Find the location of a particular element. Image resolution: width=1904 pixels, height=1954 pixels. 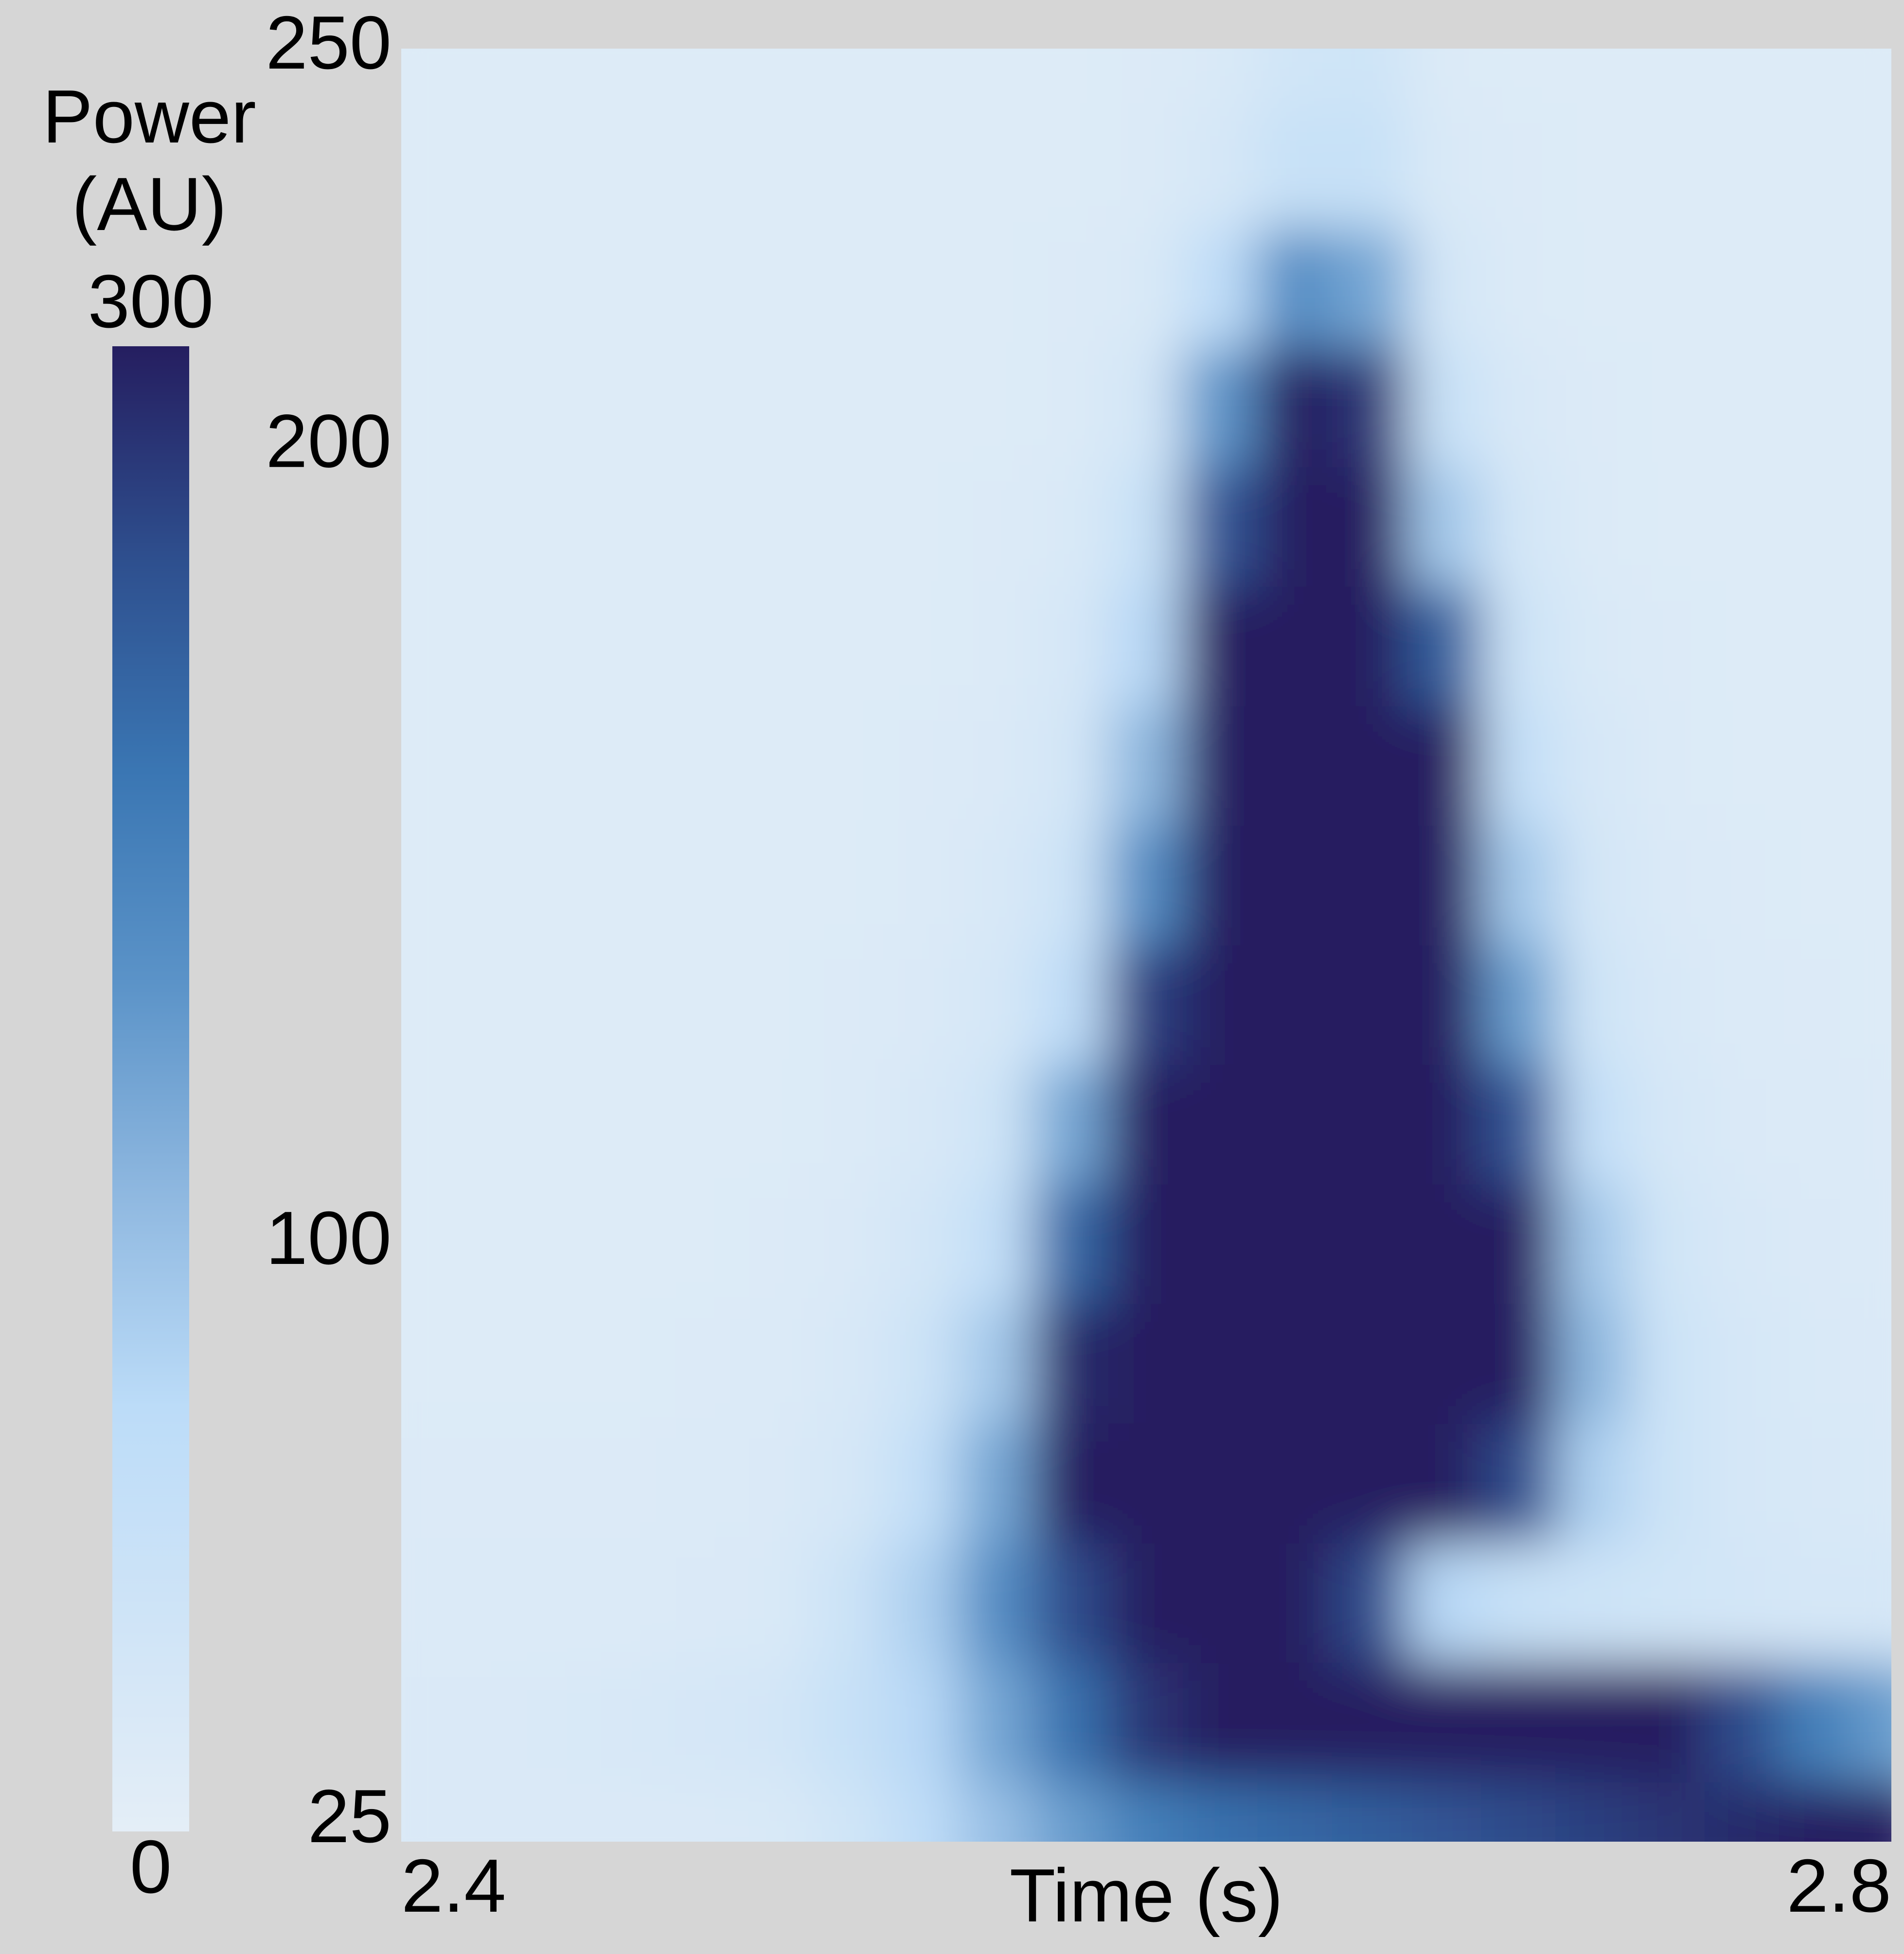

colorbar is located at coordinates (150, 1088).